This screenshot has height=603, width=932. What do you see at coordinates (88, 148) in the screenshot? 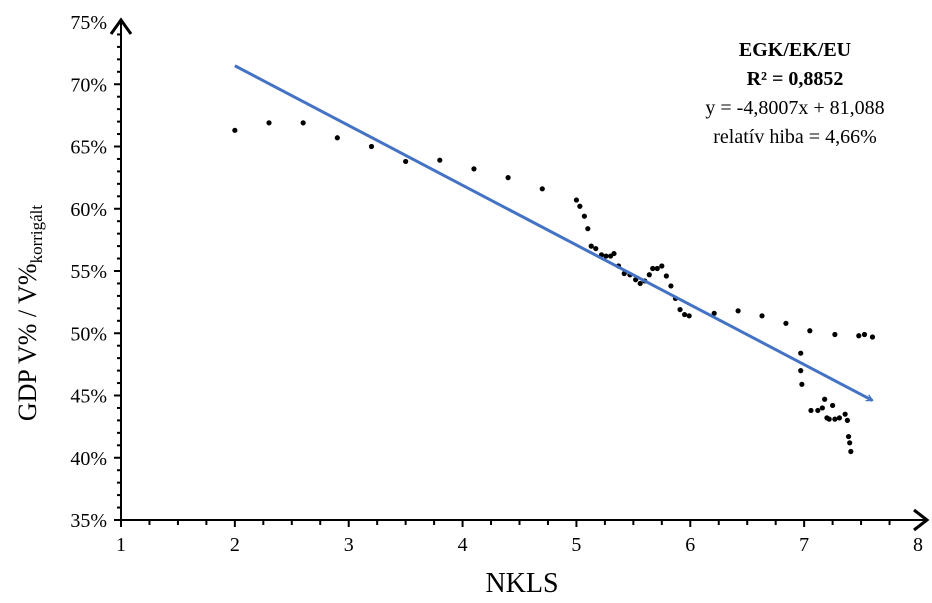
I see `y-tick-label: 65%` at bounding box center [88, 148].